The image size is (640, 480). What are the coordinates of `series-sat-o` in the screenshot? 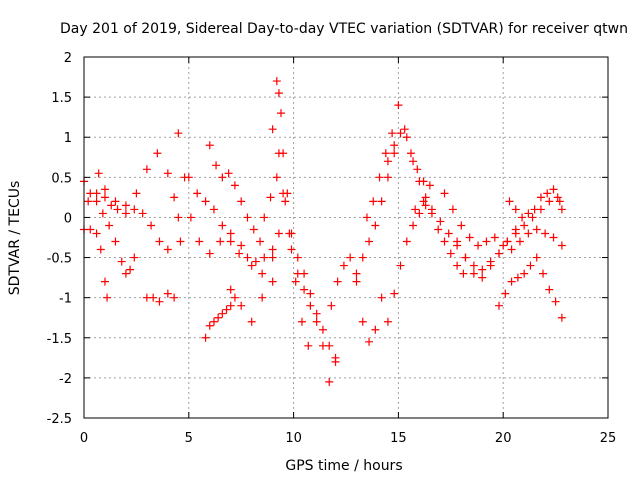 It's located at (398, 161).